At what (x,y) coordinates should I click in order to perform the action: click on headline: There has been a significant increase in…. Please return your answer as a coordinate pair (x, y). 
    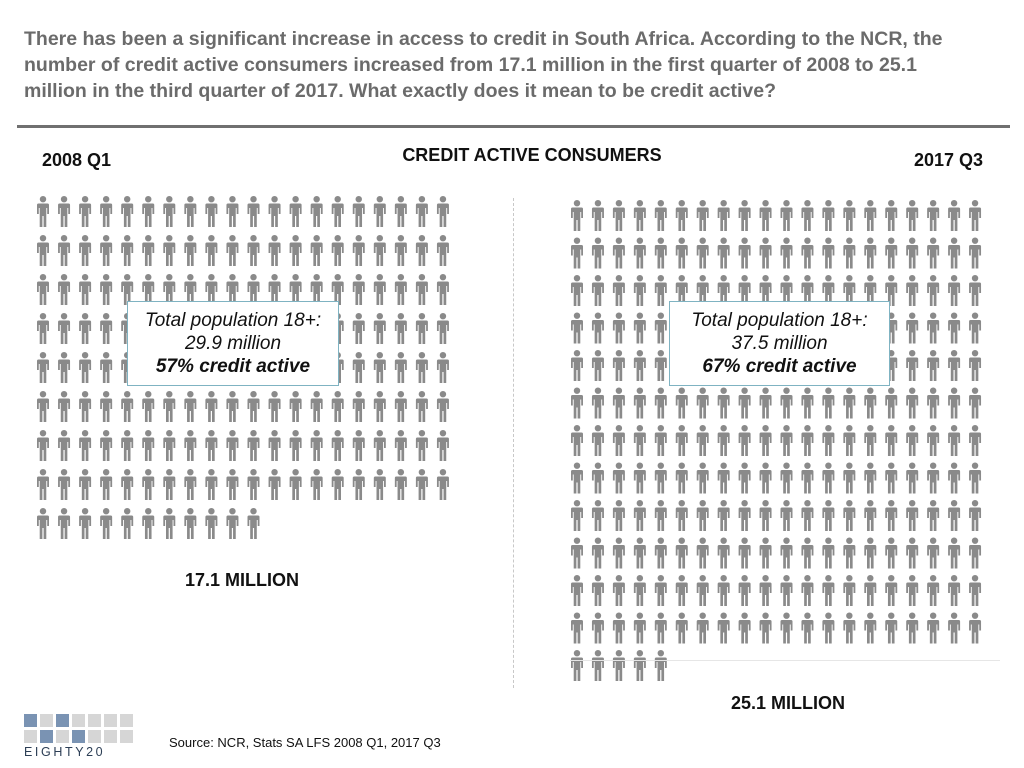
    Looking at the image, I should click on (483, 65).